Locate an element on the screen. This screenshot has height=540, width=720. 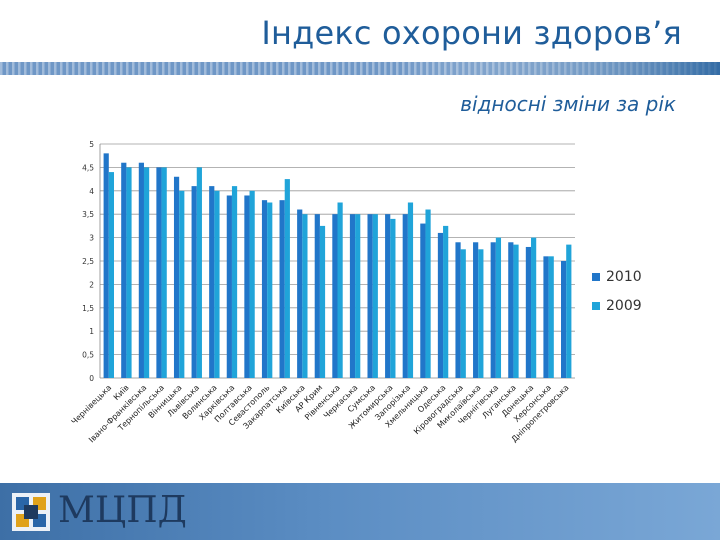
y-tick-label: 4,5 is located at coordinates (88, 167).